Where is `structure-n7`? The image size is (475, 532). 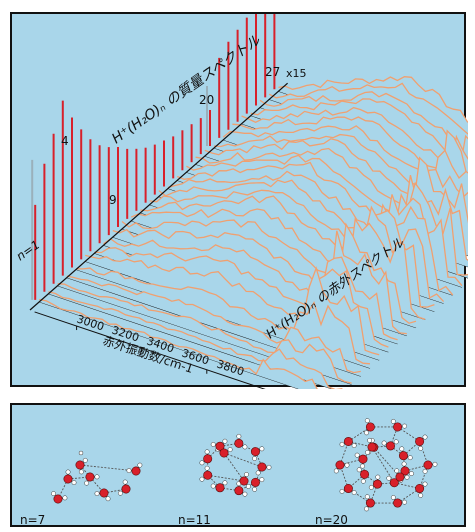
structure-n7 is located at coordinates (97, 477).